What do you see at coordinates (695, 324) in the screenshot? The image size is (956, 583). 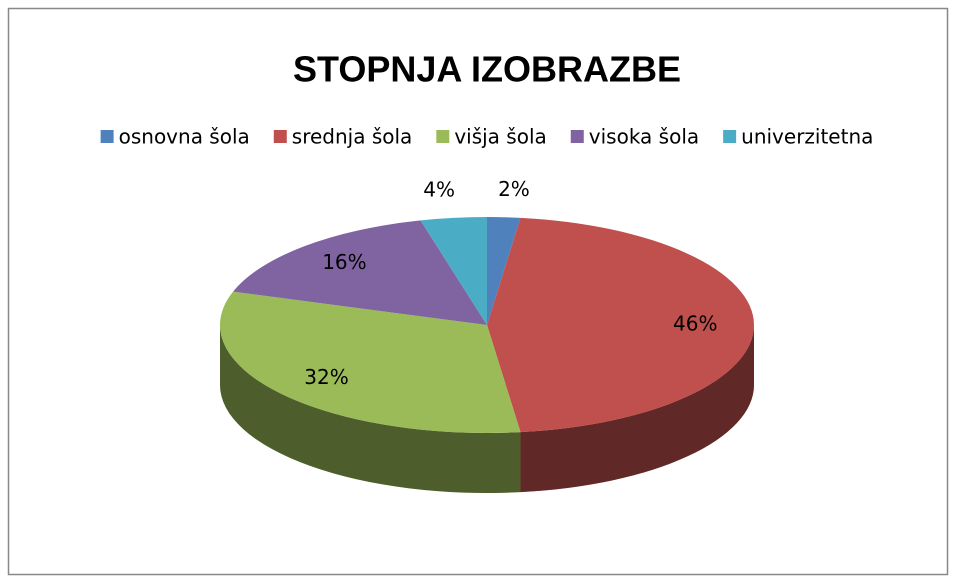 I see `data-label: 46%` at bounding box center [695, 324].